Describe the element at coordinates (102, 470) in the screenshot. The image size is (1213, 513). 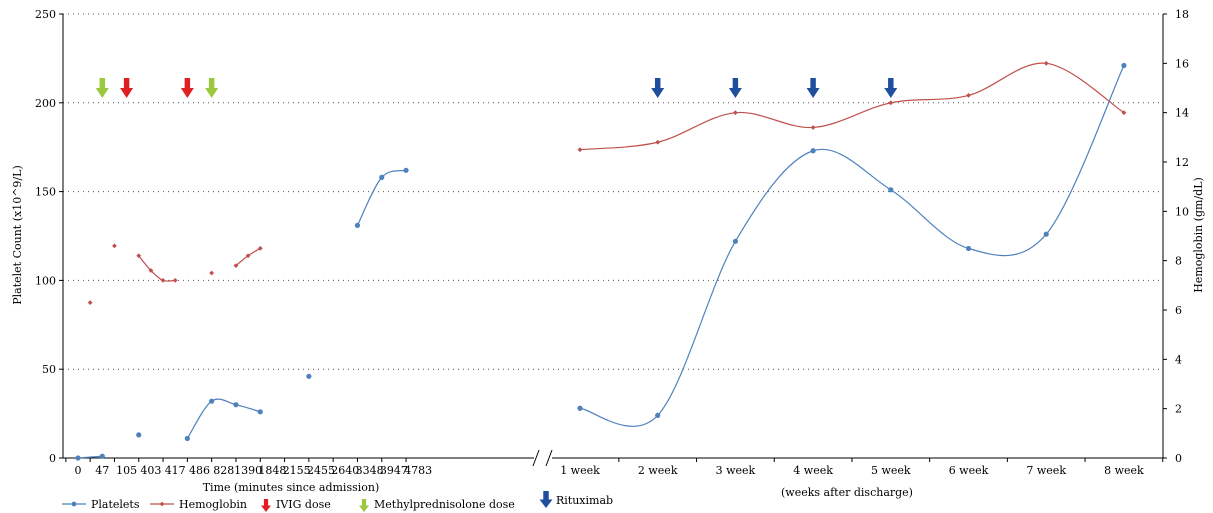
I see `x-tick-label-admission: 47` at that location.